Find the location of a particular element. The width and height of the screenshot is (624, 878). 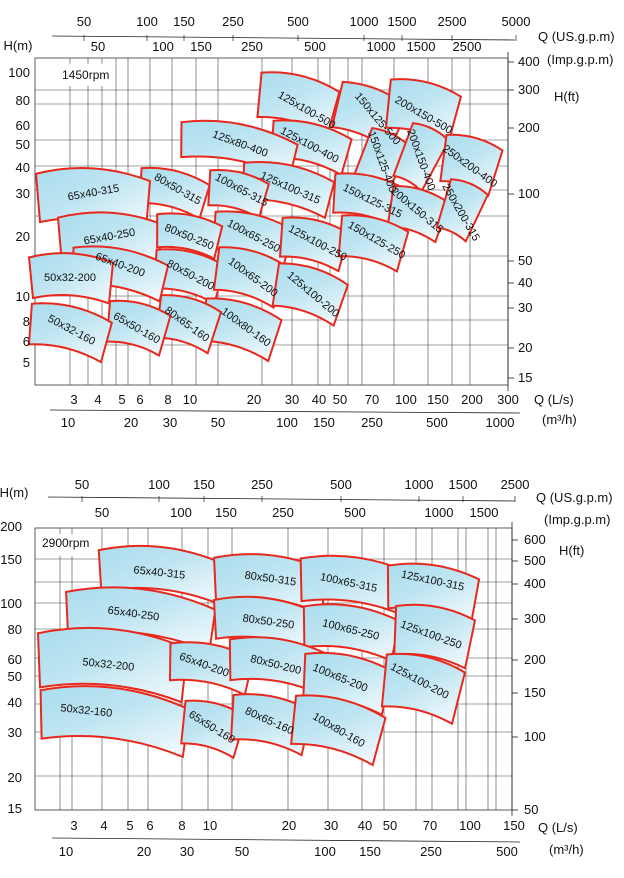

panel1-bottom-ls-tick: 20 is located at coordinates (254, 399).